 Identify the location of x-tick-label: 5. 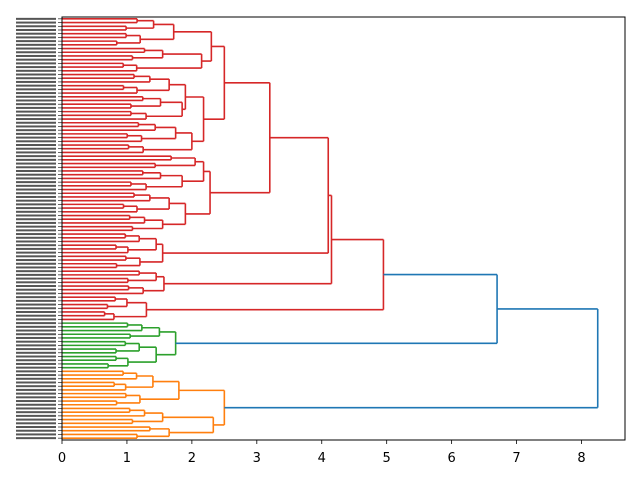
(387, 458).